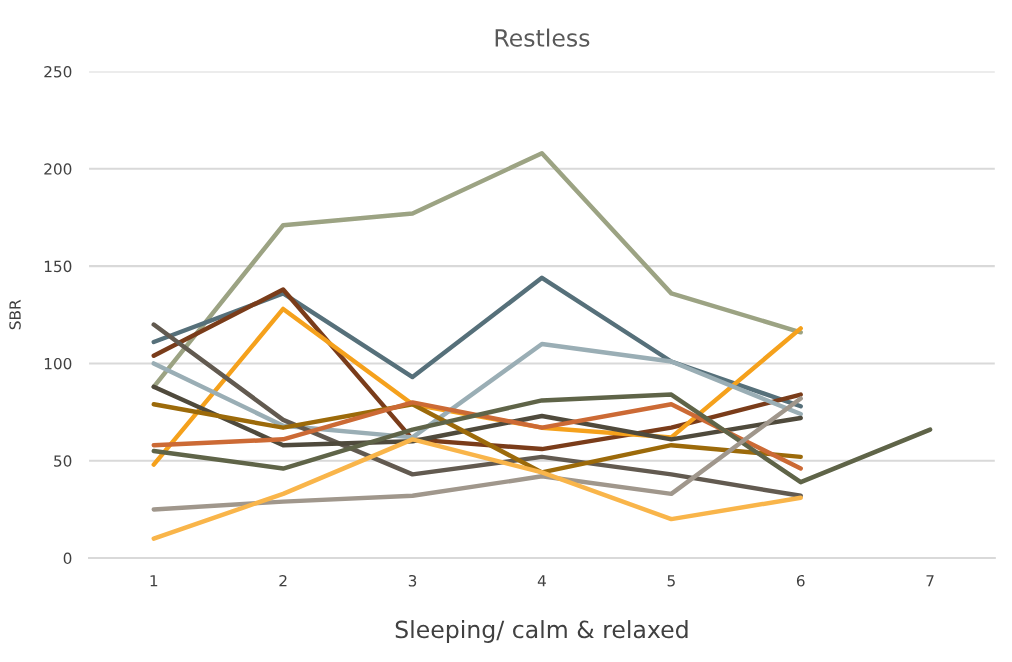  I want to click on x-tick-label: 6, so click(800, 581).